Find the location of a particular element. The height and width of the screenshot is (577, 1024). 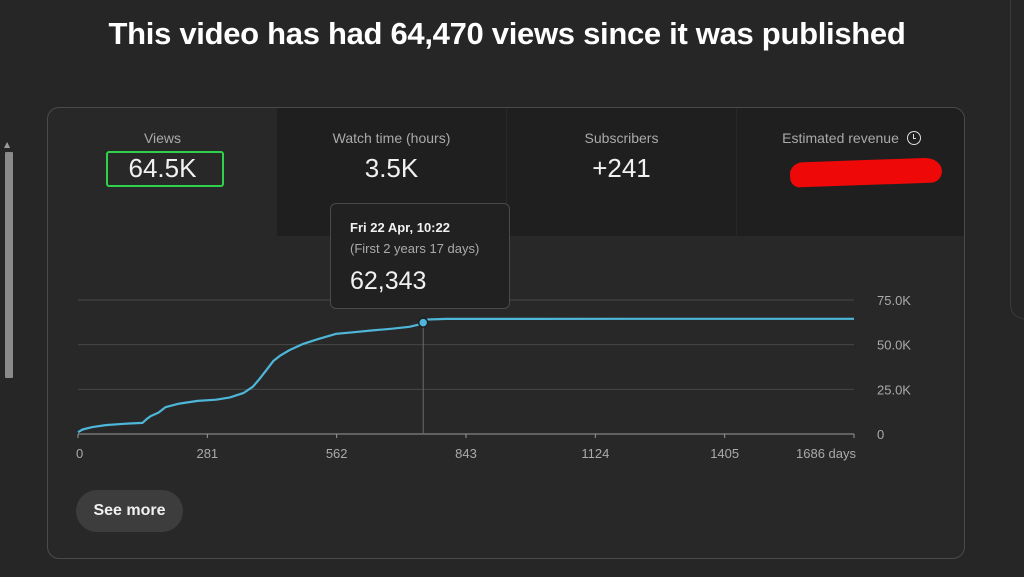

views-highlight-box is located at coordinates (165, 169).